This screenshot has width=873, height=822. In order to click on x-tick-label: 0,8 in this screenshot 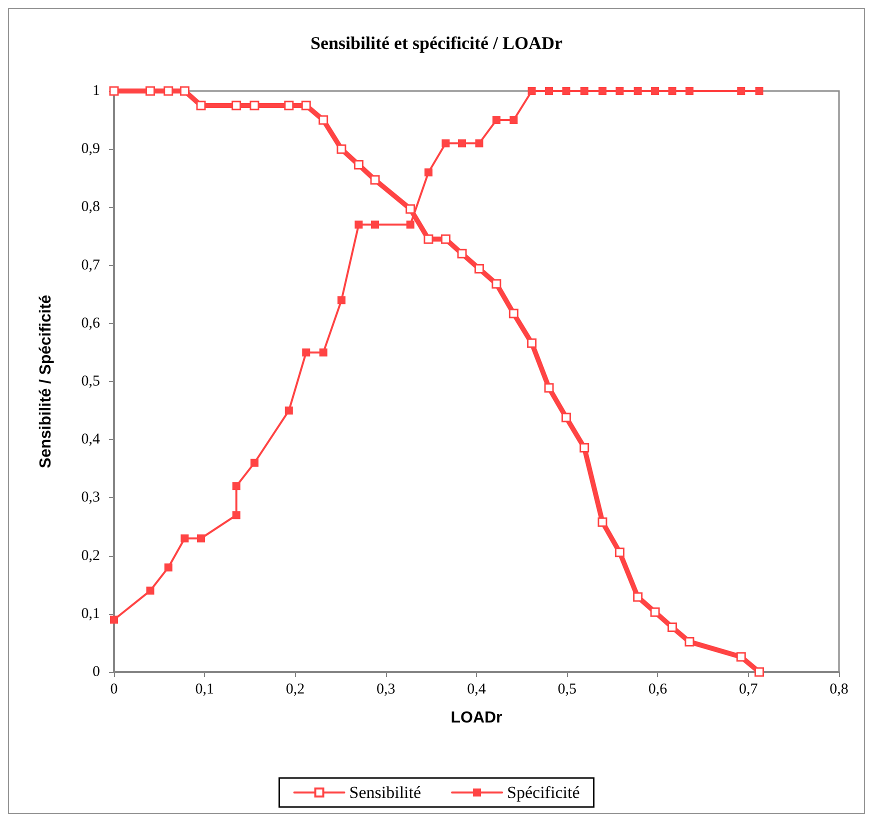, I will do `click(839, 690)`.